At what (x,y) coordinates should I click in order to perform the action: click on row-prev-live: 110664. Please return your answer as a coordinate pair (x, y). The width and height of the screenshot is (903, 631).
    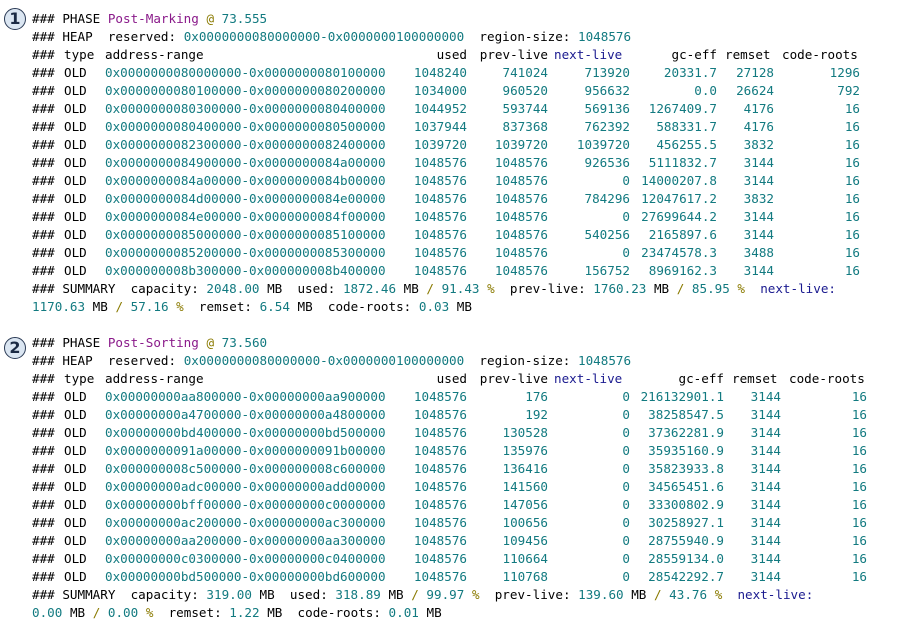
    Looking at the image, I should click on (525, 558).